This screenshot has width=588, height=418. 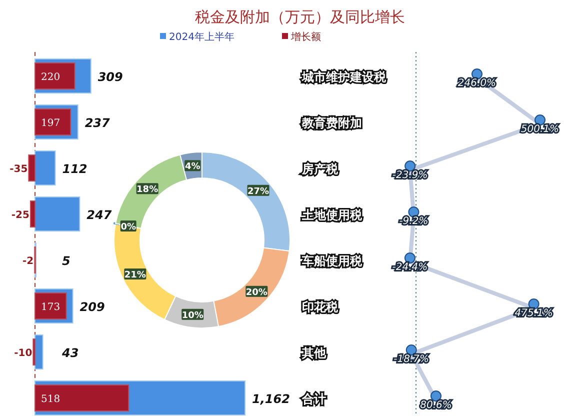 I want to click on data-label: 237, so click(x=97, y=123).